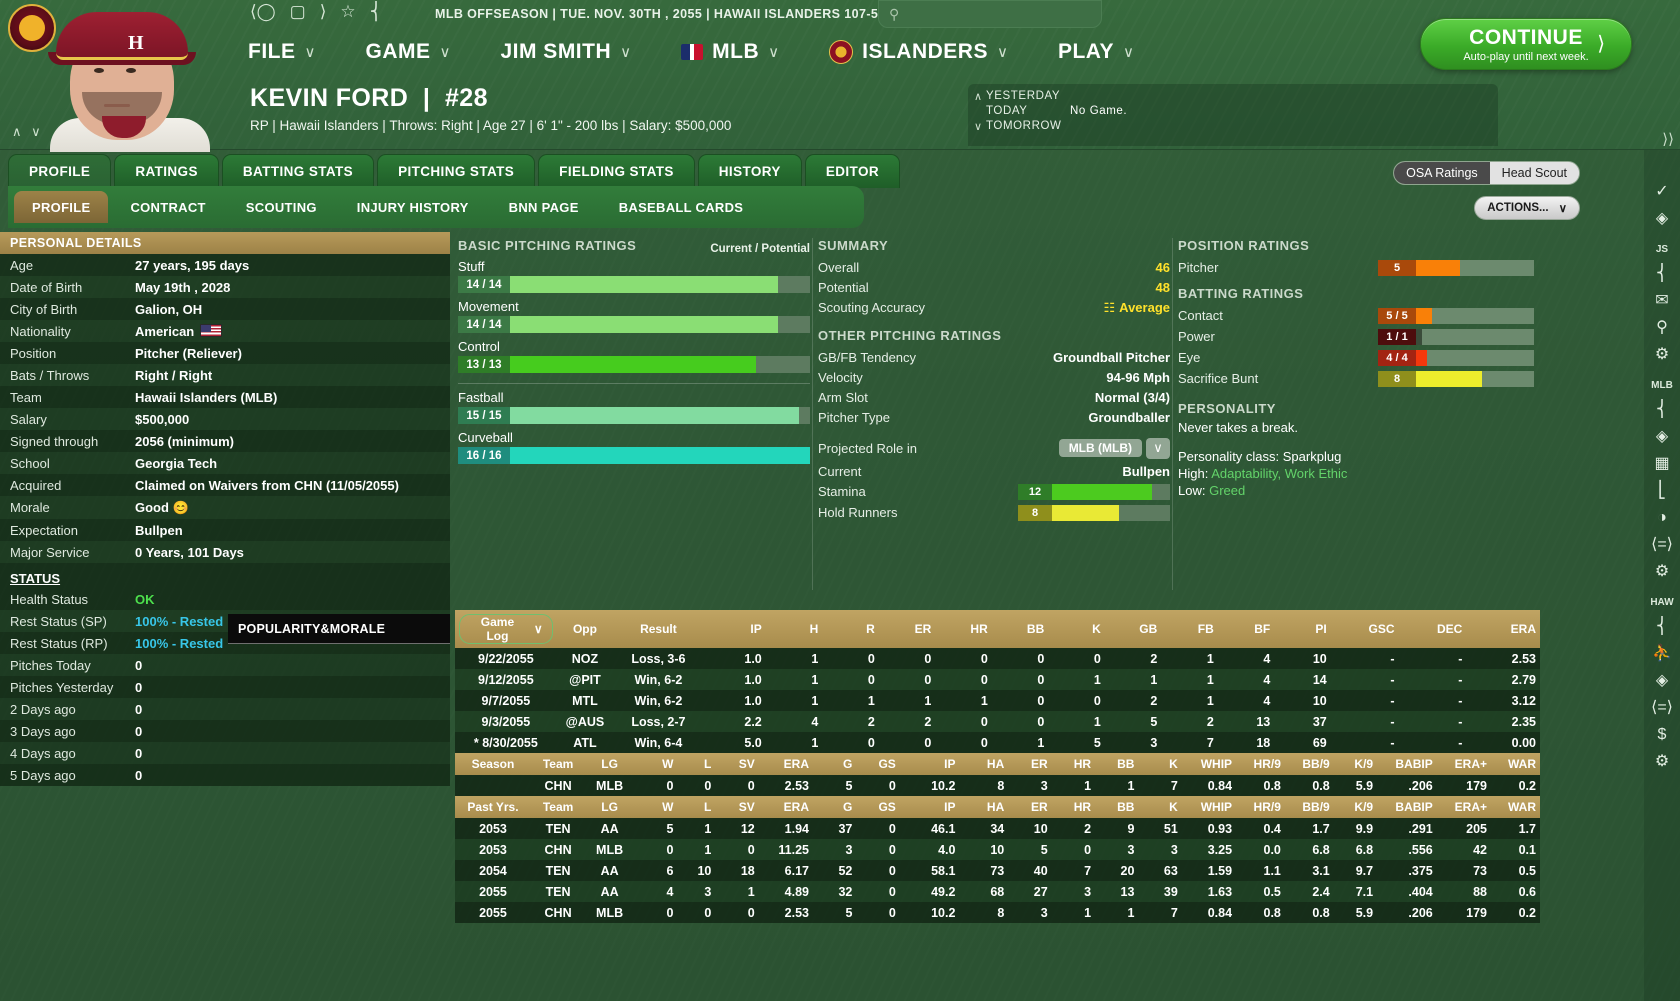 The height and width of the screenshot is (1001, 1680). What do you see at coordinates (1662, 191) in the screenshot?
I see `check-icon: ✓` at bounding box center [1662, 191].